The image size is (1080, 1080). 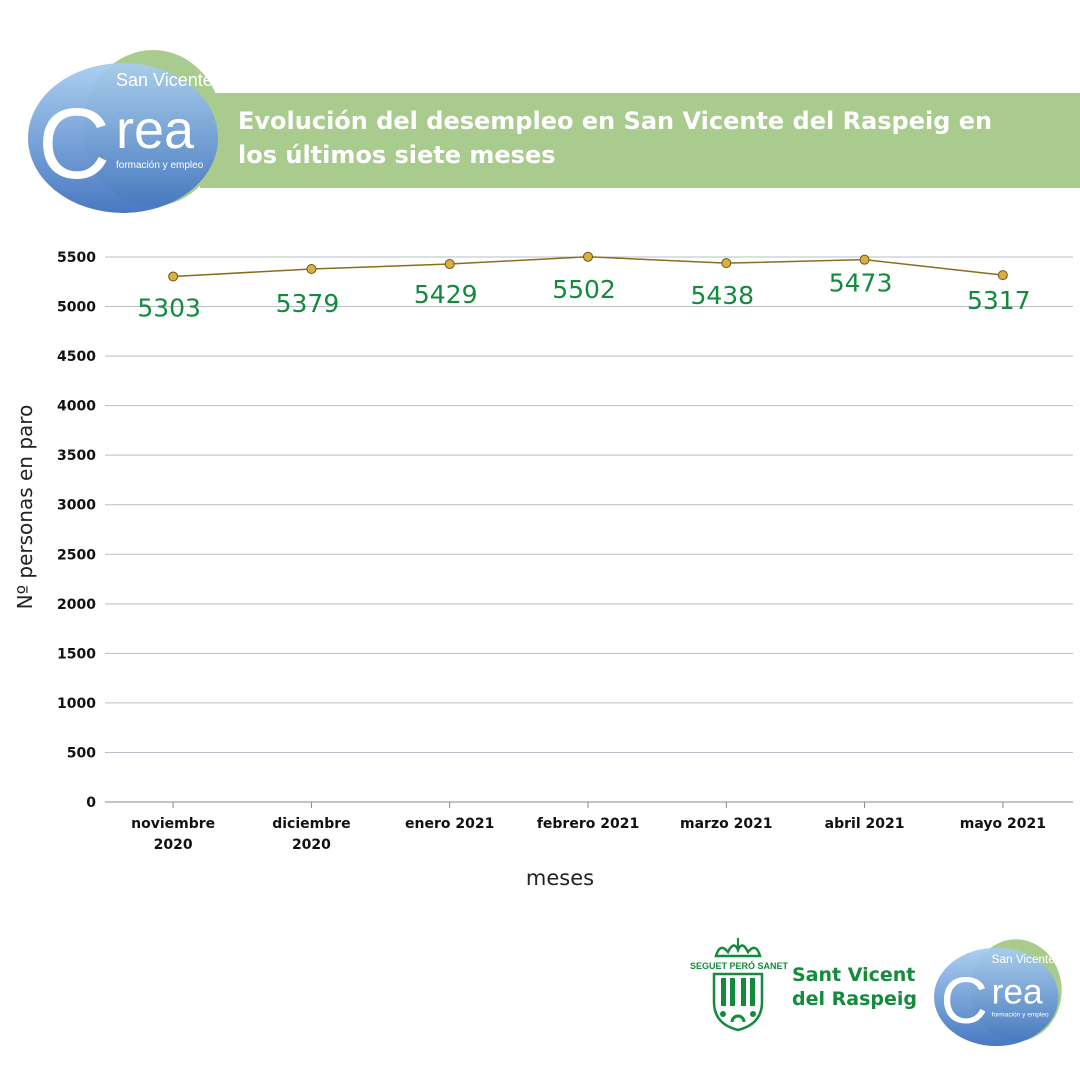 I want to click on footer-logo-text-top: San Vicente, so click(x=1024, y=959).